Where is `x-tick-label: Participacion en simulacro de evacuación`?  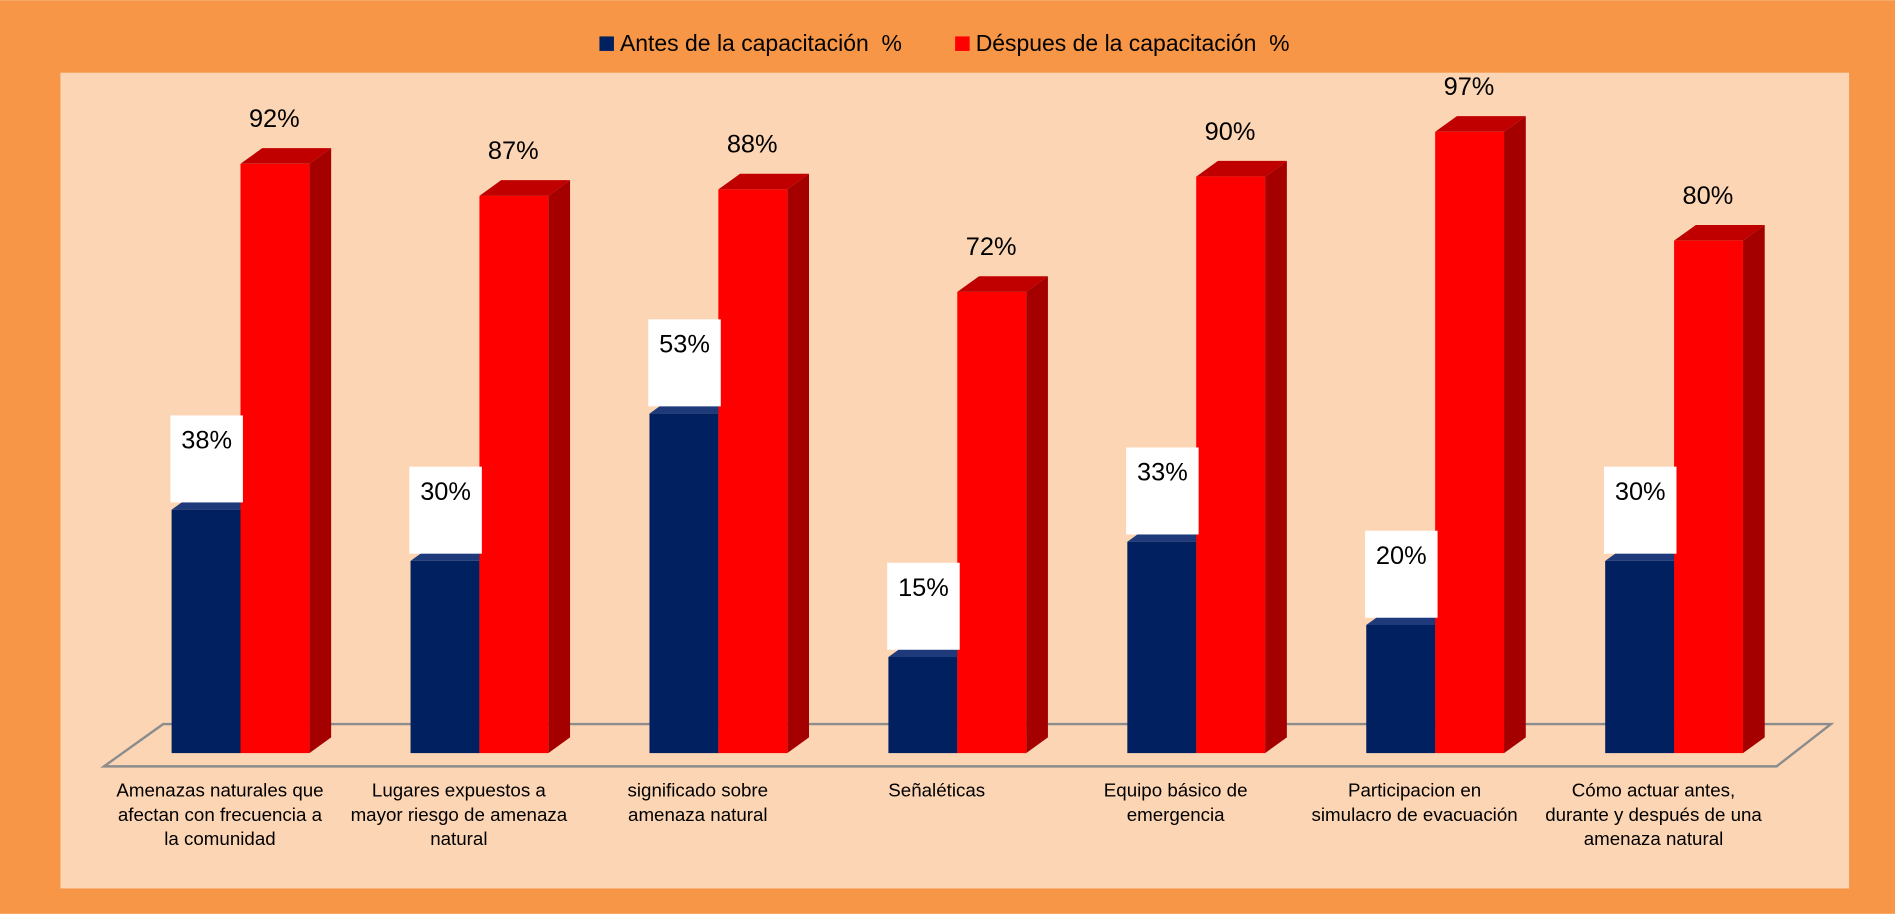 x-tick-label: Participacion en simulacro de evacuación is located at coordinates (1414, 803).